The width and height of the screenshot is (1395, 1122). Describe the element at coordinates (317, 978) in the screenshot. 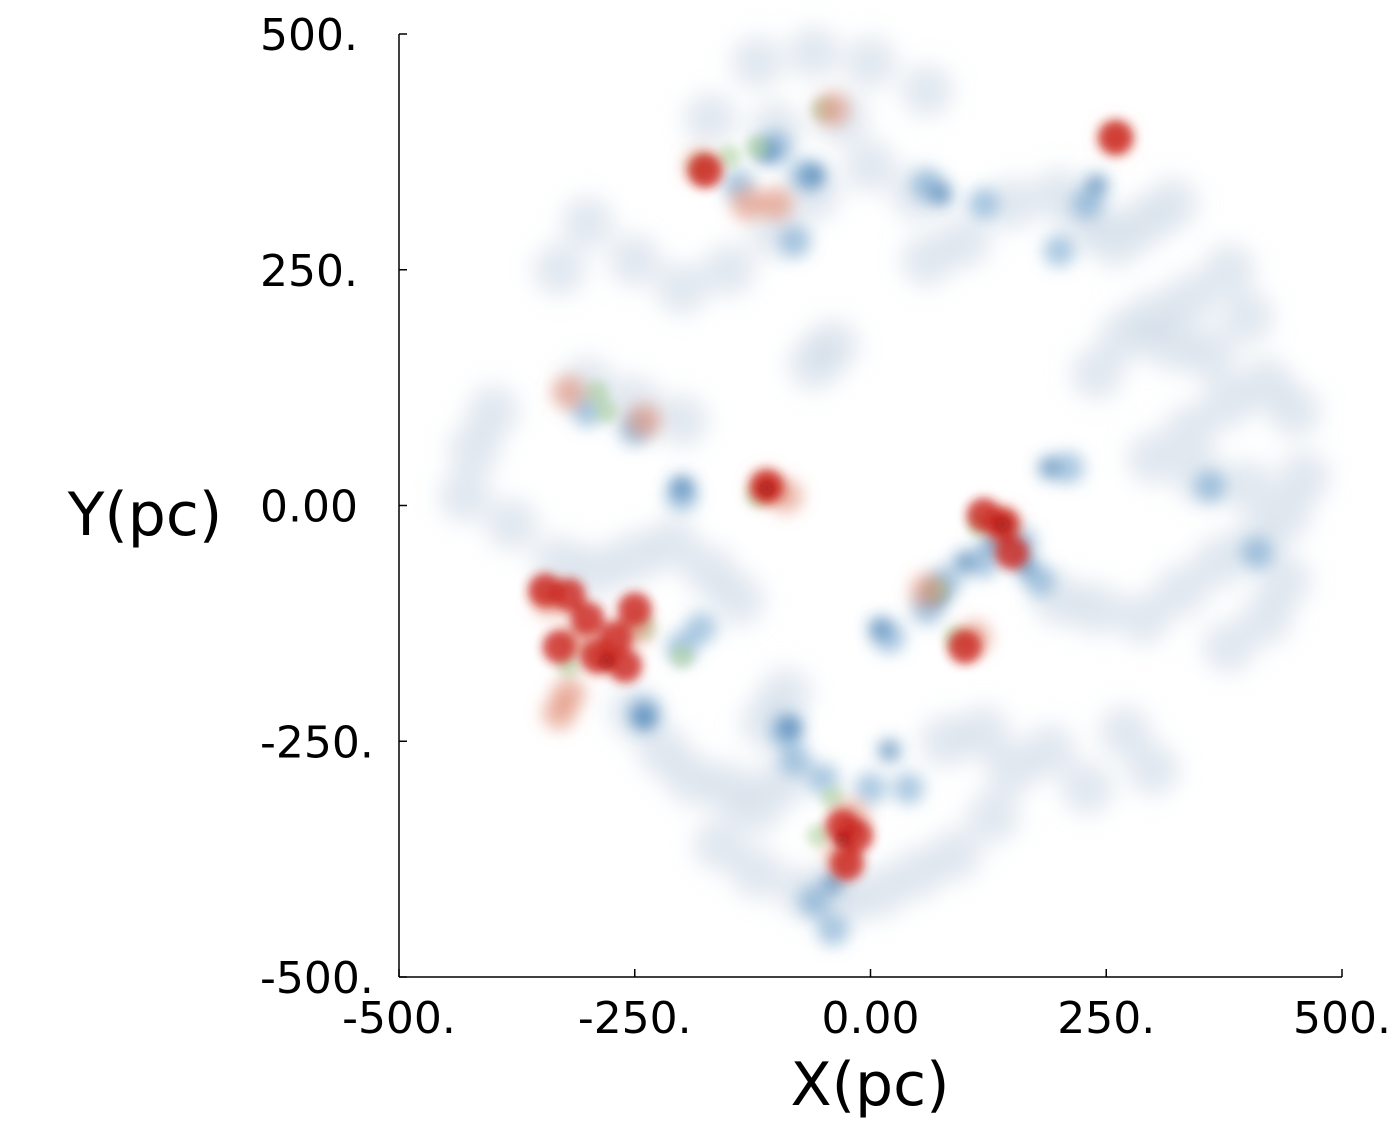

I see `y-tick-label: -500.` at that location.